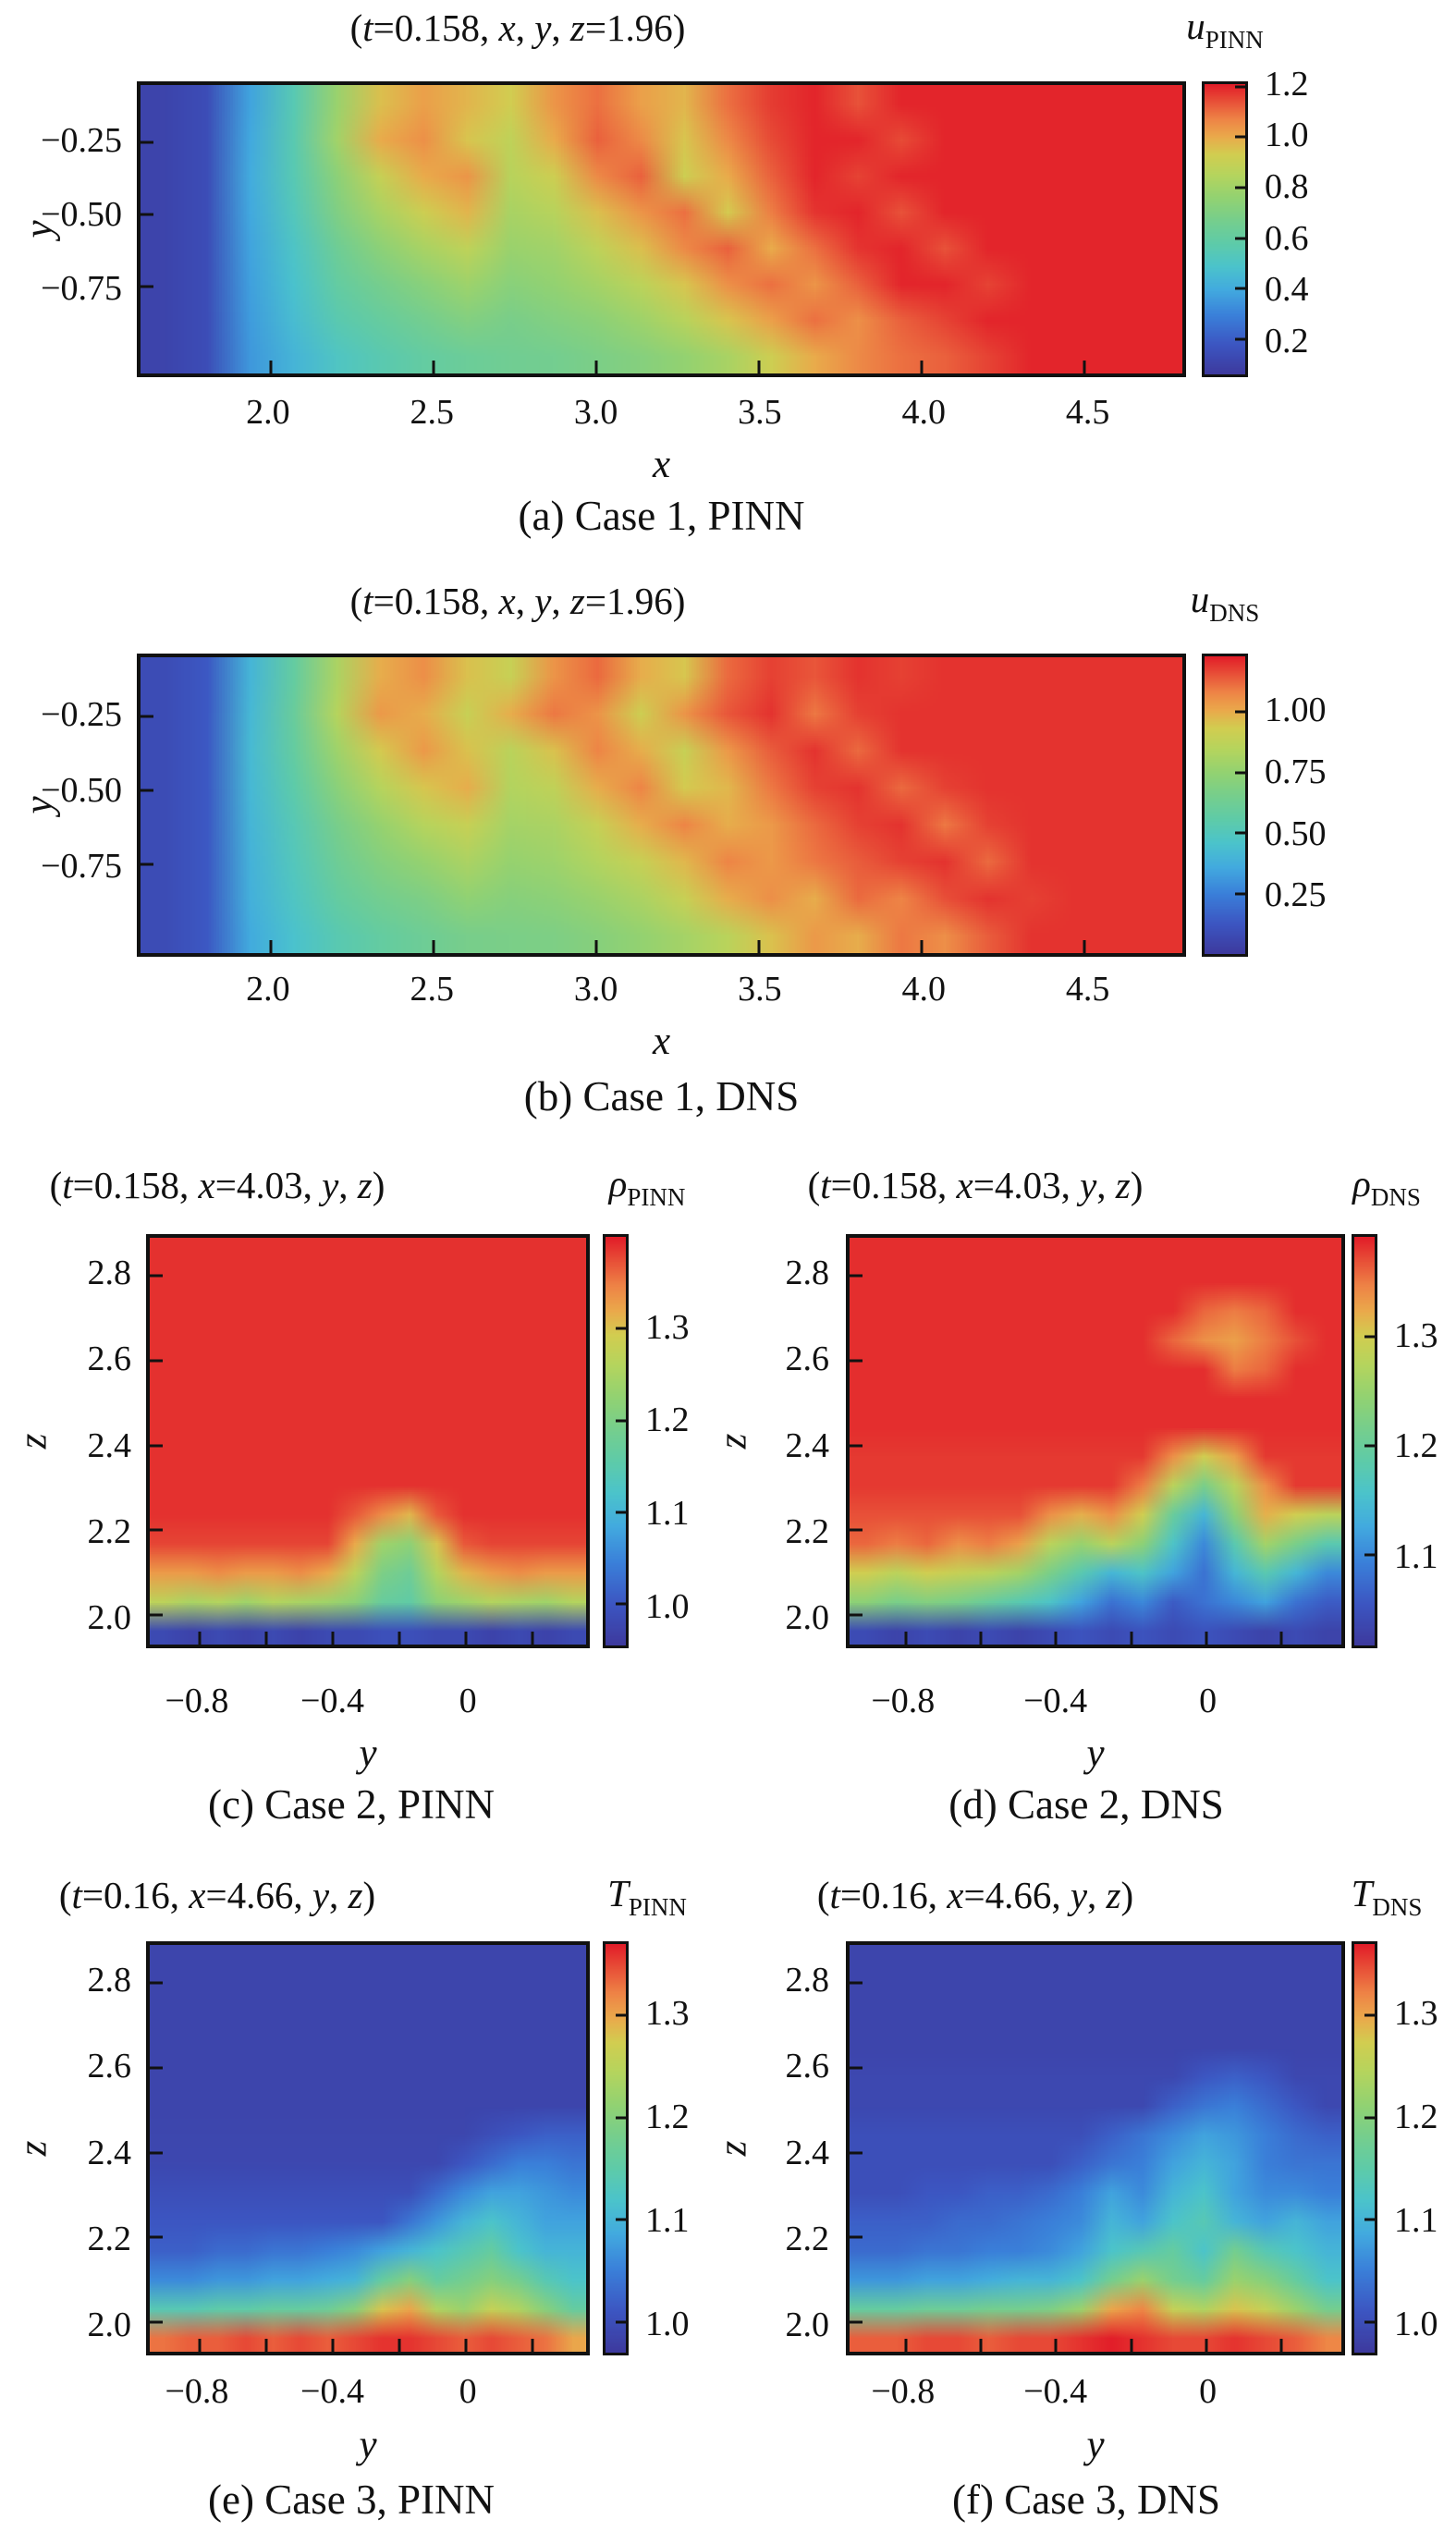  I want to click on colorbar-tick-label: 1.0, so click(1287, 135).